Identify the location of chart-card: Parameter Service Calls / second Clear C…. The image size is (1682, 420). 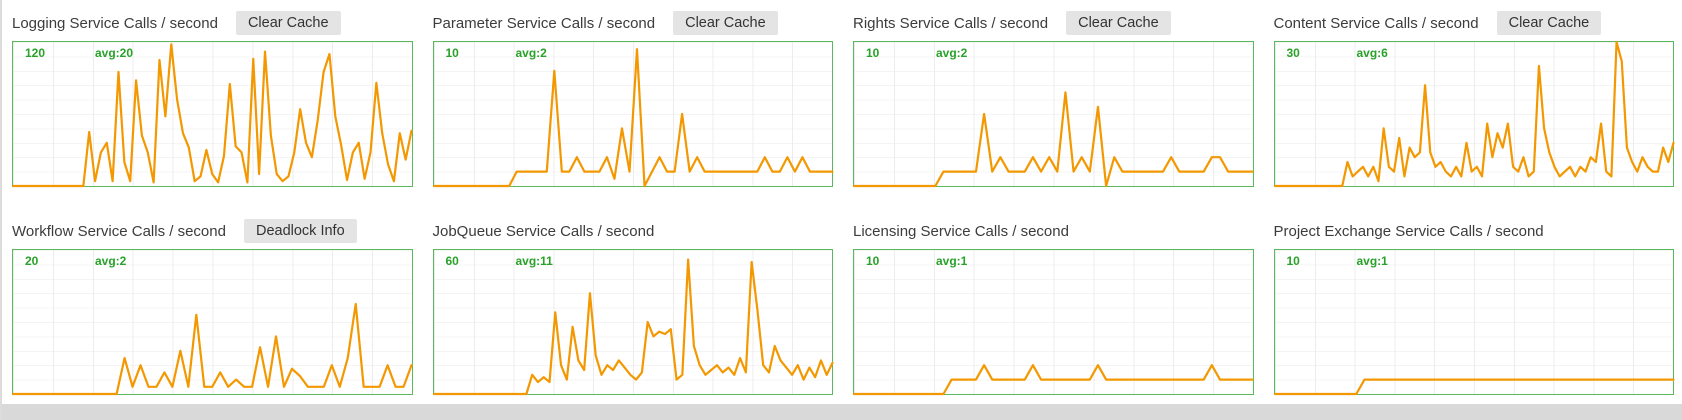
(633, 98).